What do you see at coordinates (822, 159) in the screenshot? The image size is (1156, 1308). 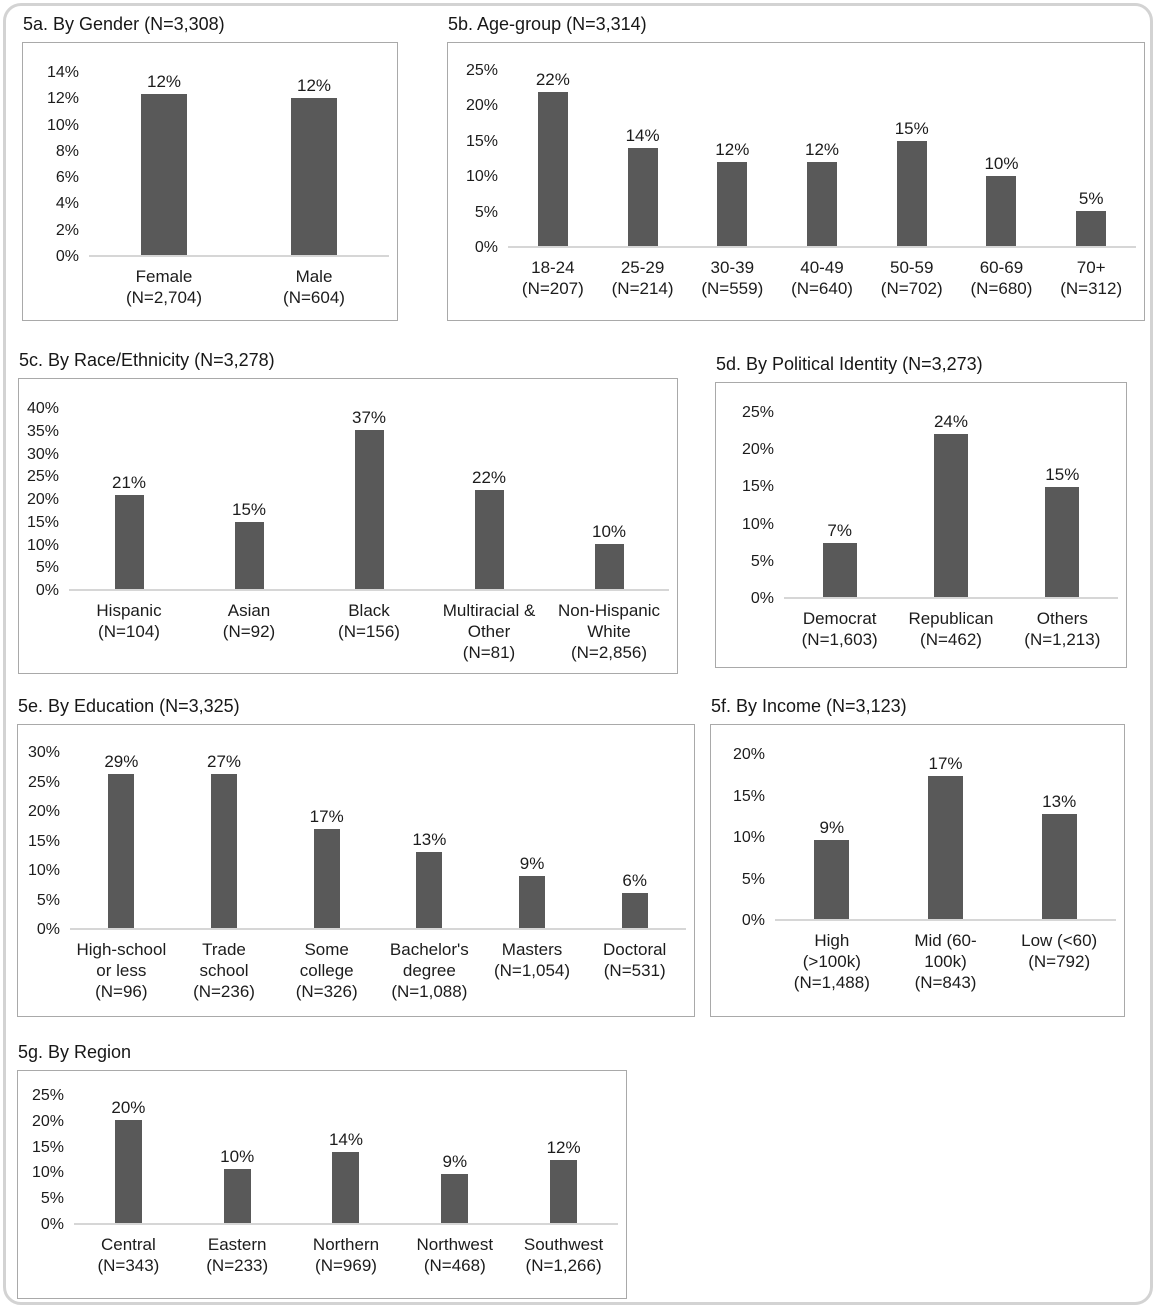 I see `plot-area: 22% 14% 12% 12% 15% 10% 5%` at bounding box center [822, 159].